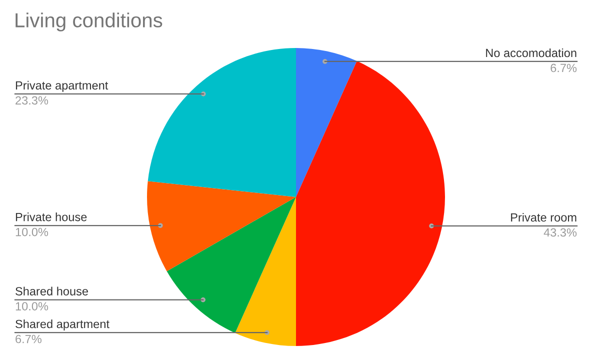 The height and width of the screenshot is (362, 593). What do you see at coordinates (62, 86) in the screenshot?
I see `slice-label: Private apartment` at bounding box center [62, 86].